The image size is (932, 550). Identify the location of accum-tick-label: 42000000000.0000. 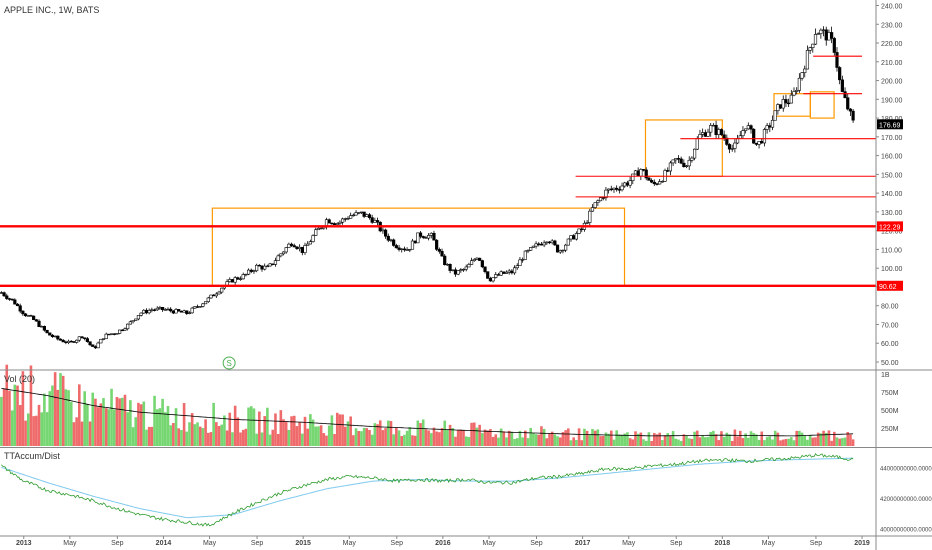
(906, 500).